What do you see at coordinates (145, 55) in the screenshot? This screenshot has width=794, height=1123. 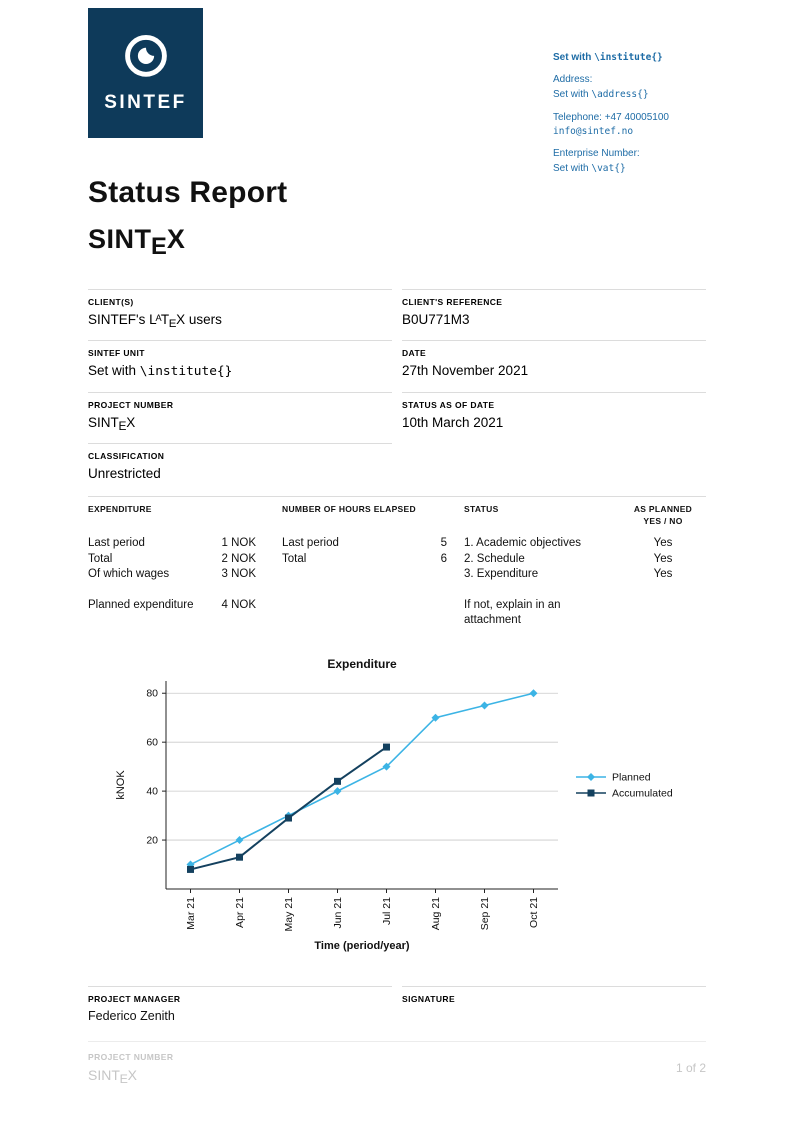 I see `sintef-logo-icon` at bounding box center [145, 55].